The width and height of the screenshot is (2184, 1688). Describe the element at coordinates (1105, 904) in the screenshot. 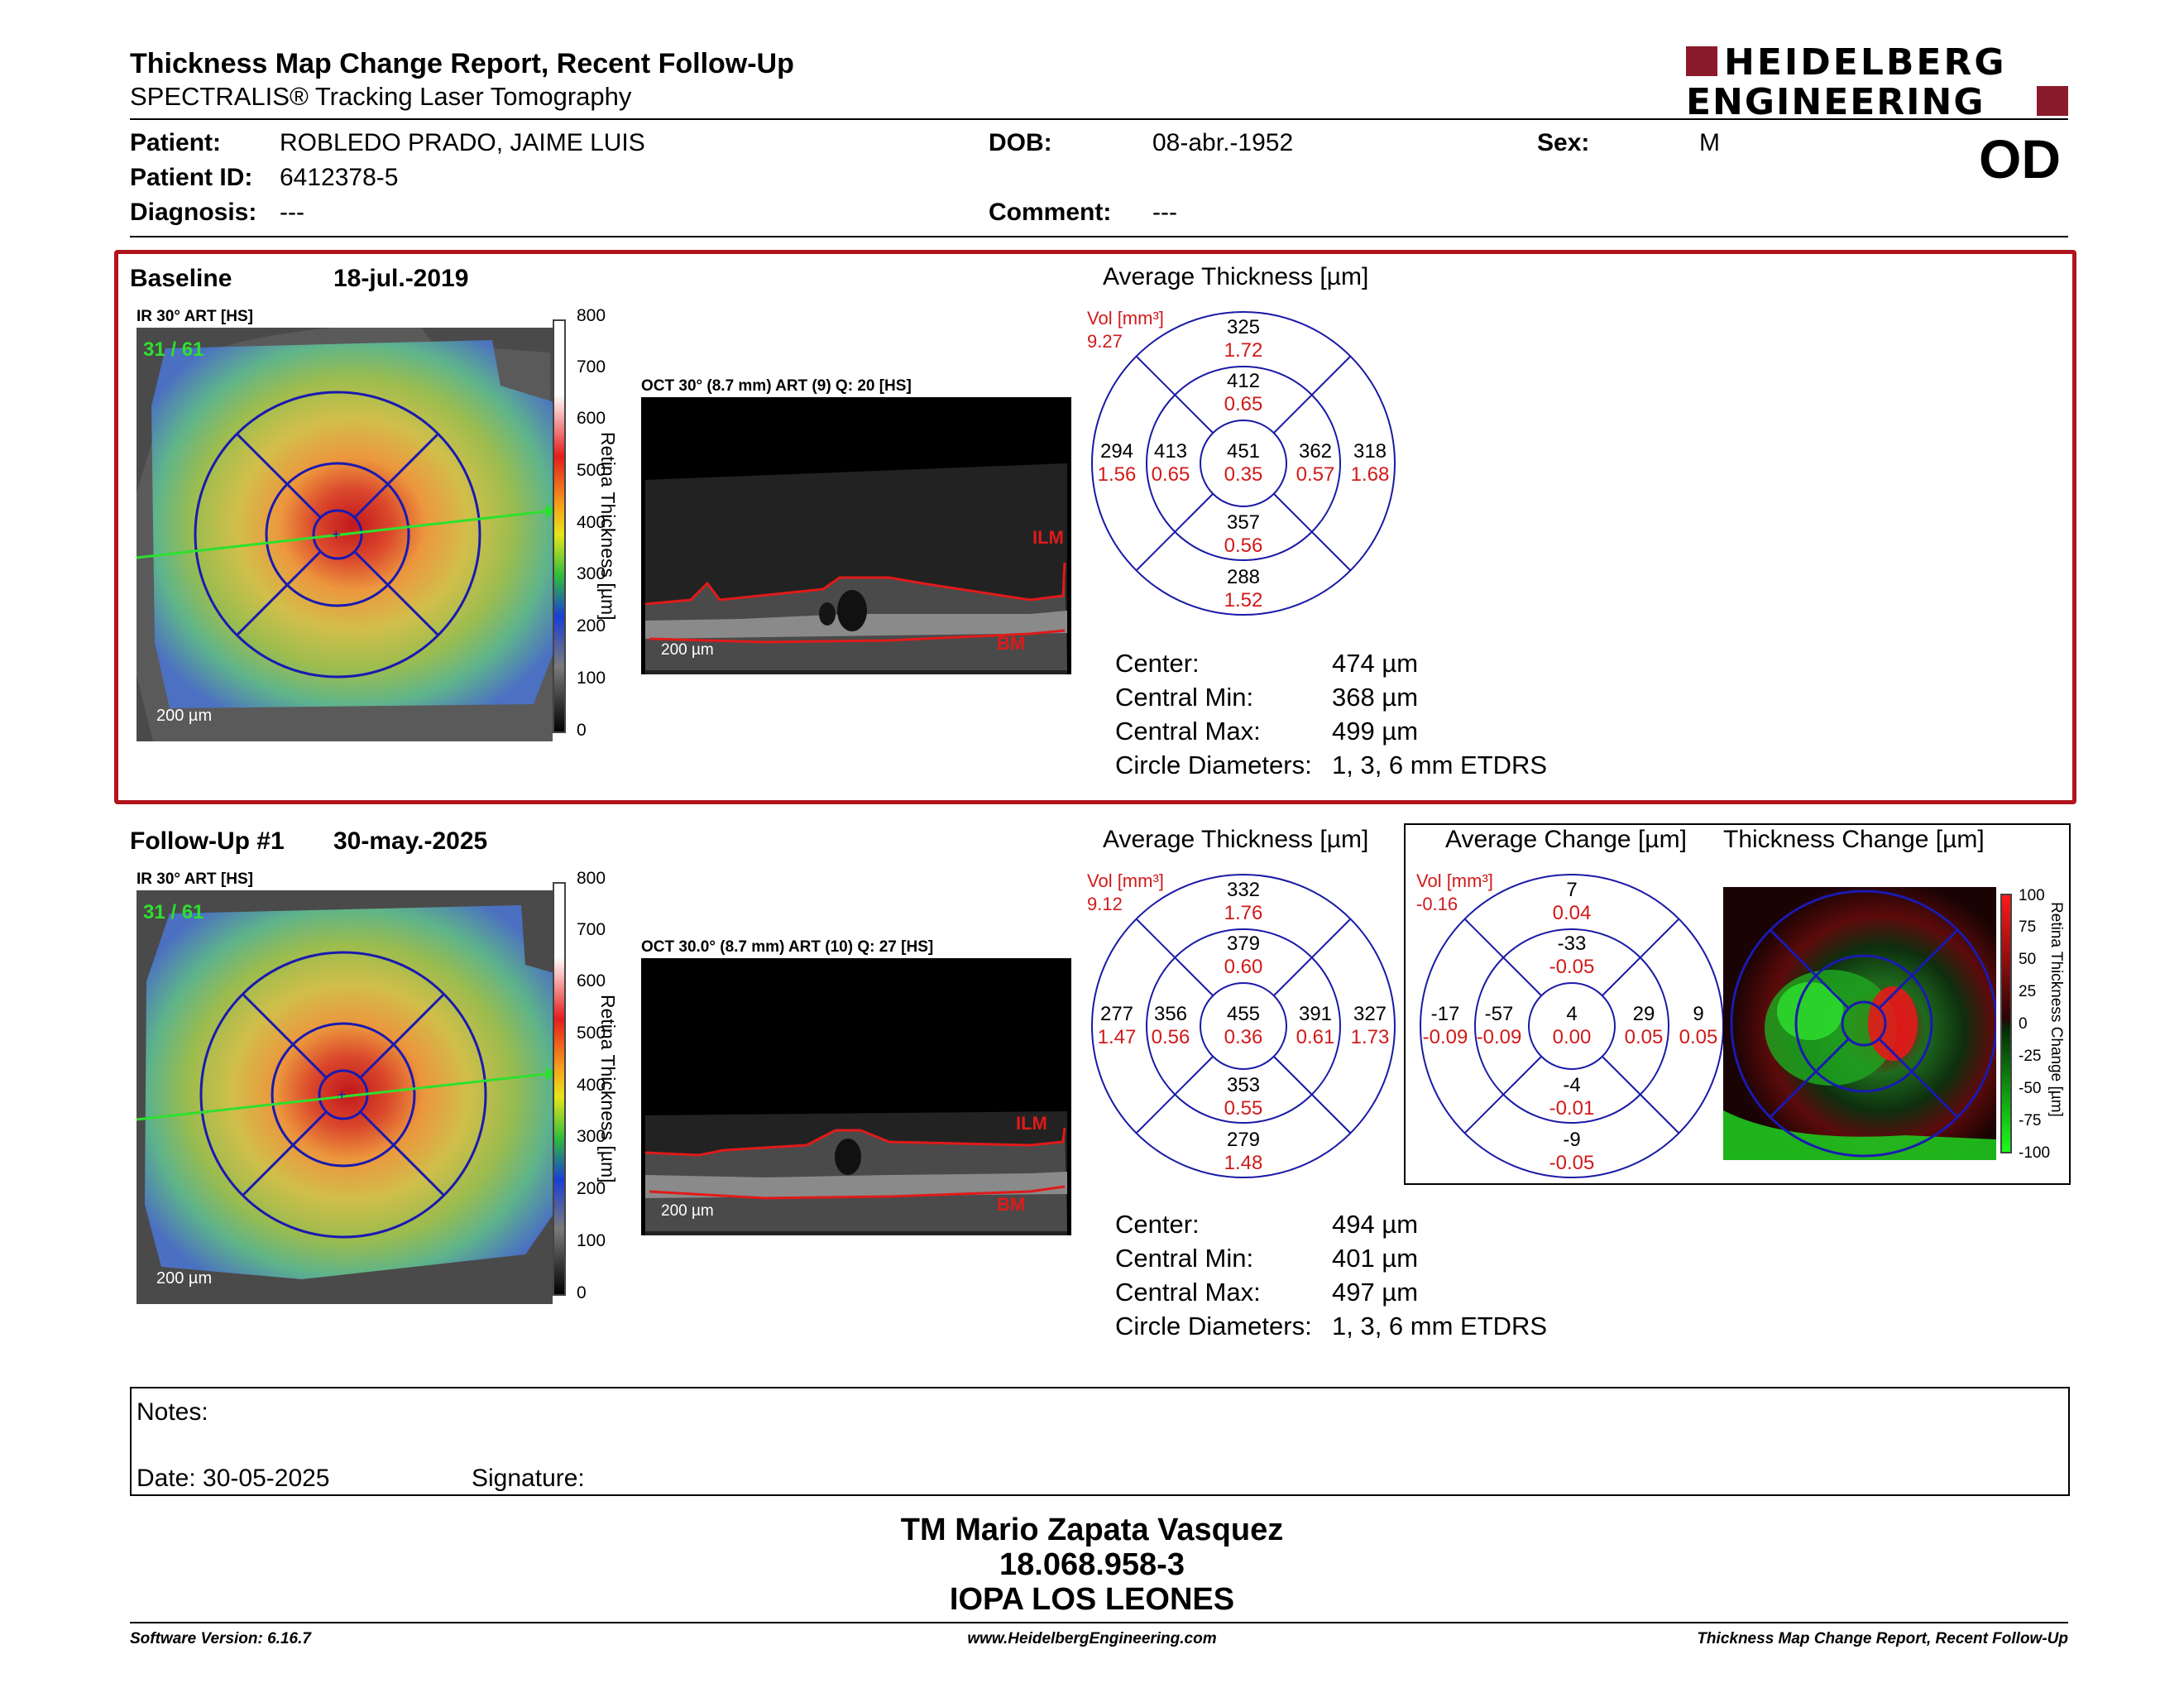

I see `followup-vol-value: 9.12` at that location.